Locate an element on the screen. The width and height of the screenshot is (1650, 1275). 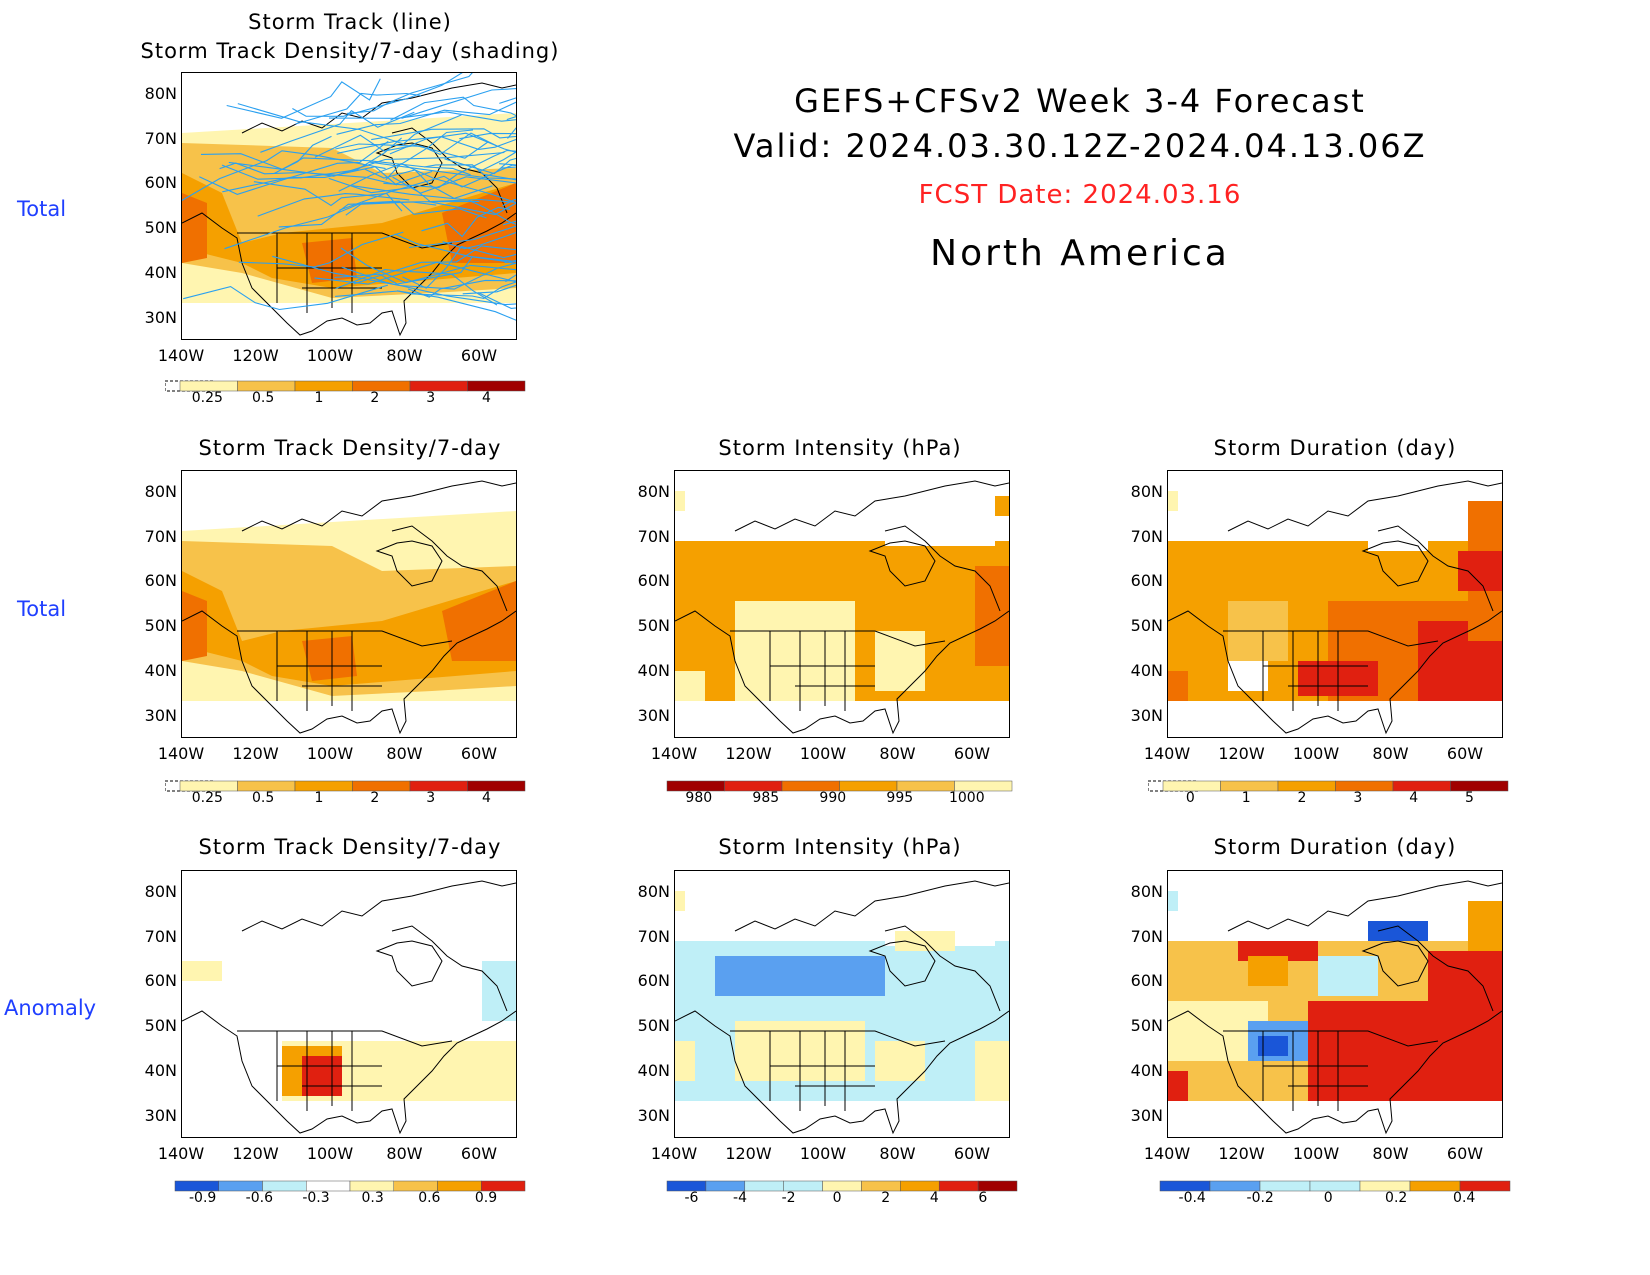
colorbar-label: 985 is located at coordinates (766, 798).